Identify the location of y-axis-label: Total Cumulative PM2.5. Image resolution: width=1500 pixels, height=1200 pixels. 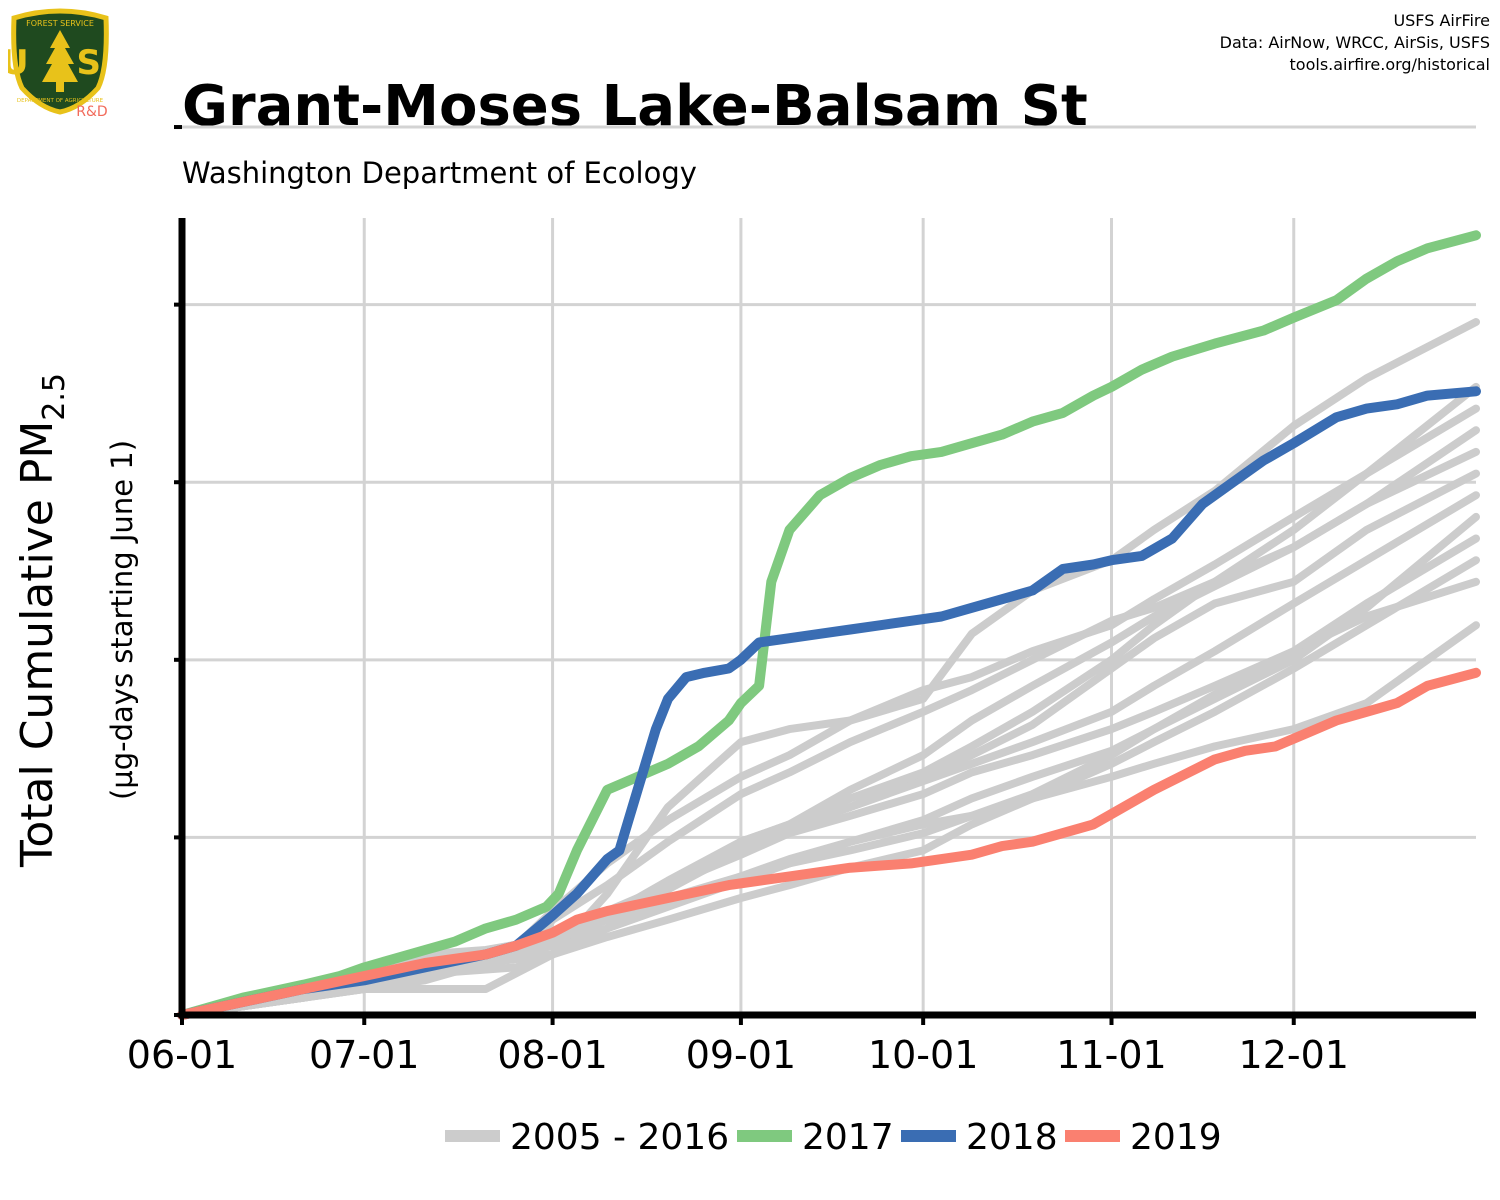
(42, 620).